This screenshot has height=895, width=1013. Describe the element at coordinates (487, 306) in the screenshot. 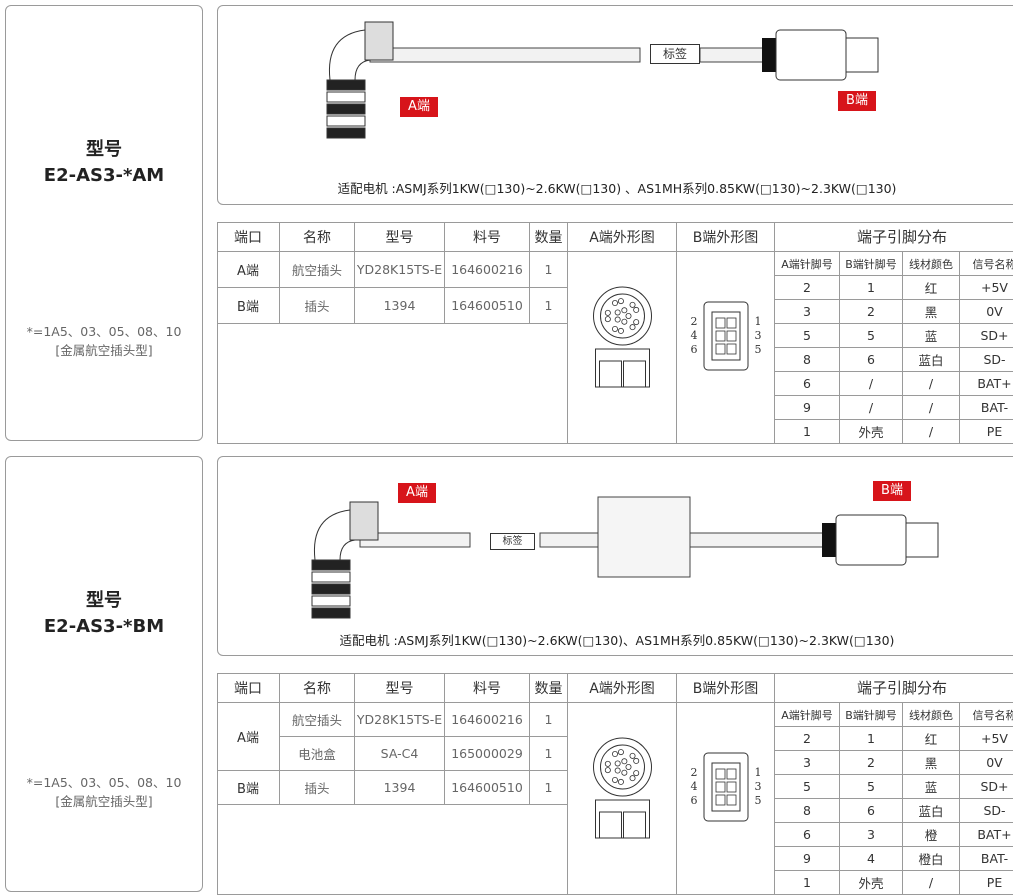

I see `item-cell: 164600510` at that location.